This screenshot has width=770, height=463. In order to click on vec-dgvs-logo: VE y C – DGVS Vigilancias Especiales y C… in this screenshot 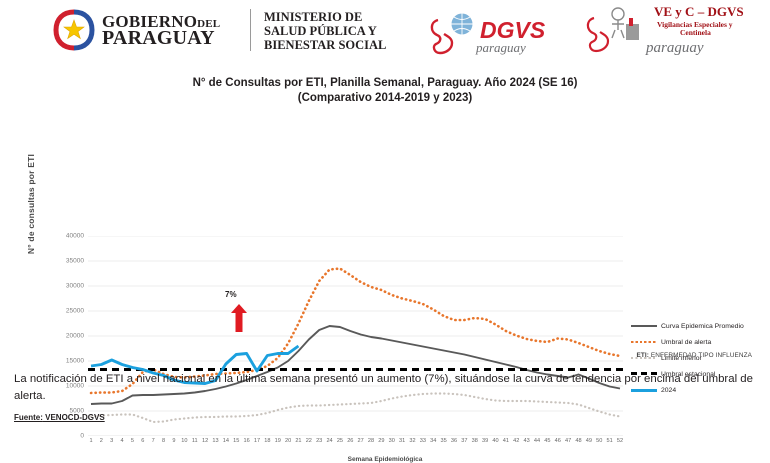, I will do `click(665, 34)`.